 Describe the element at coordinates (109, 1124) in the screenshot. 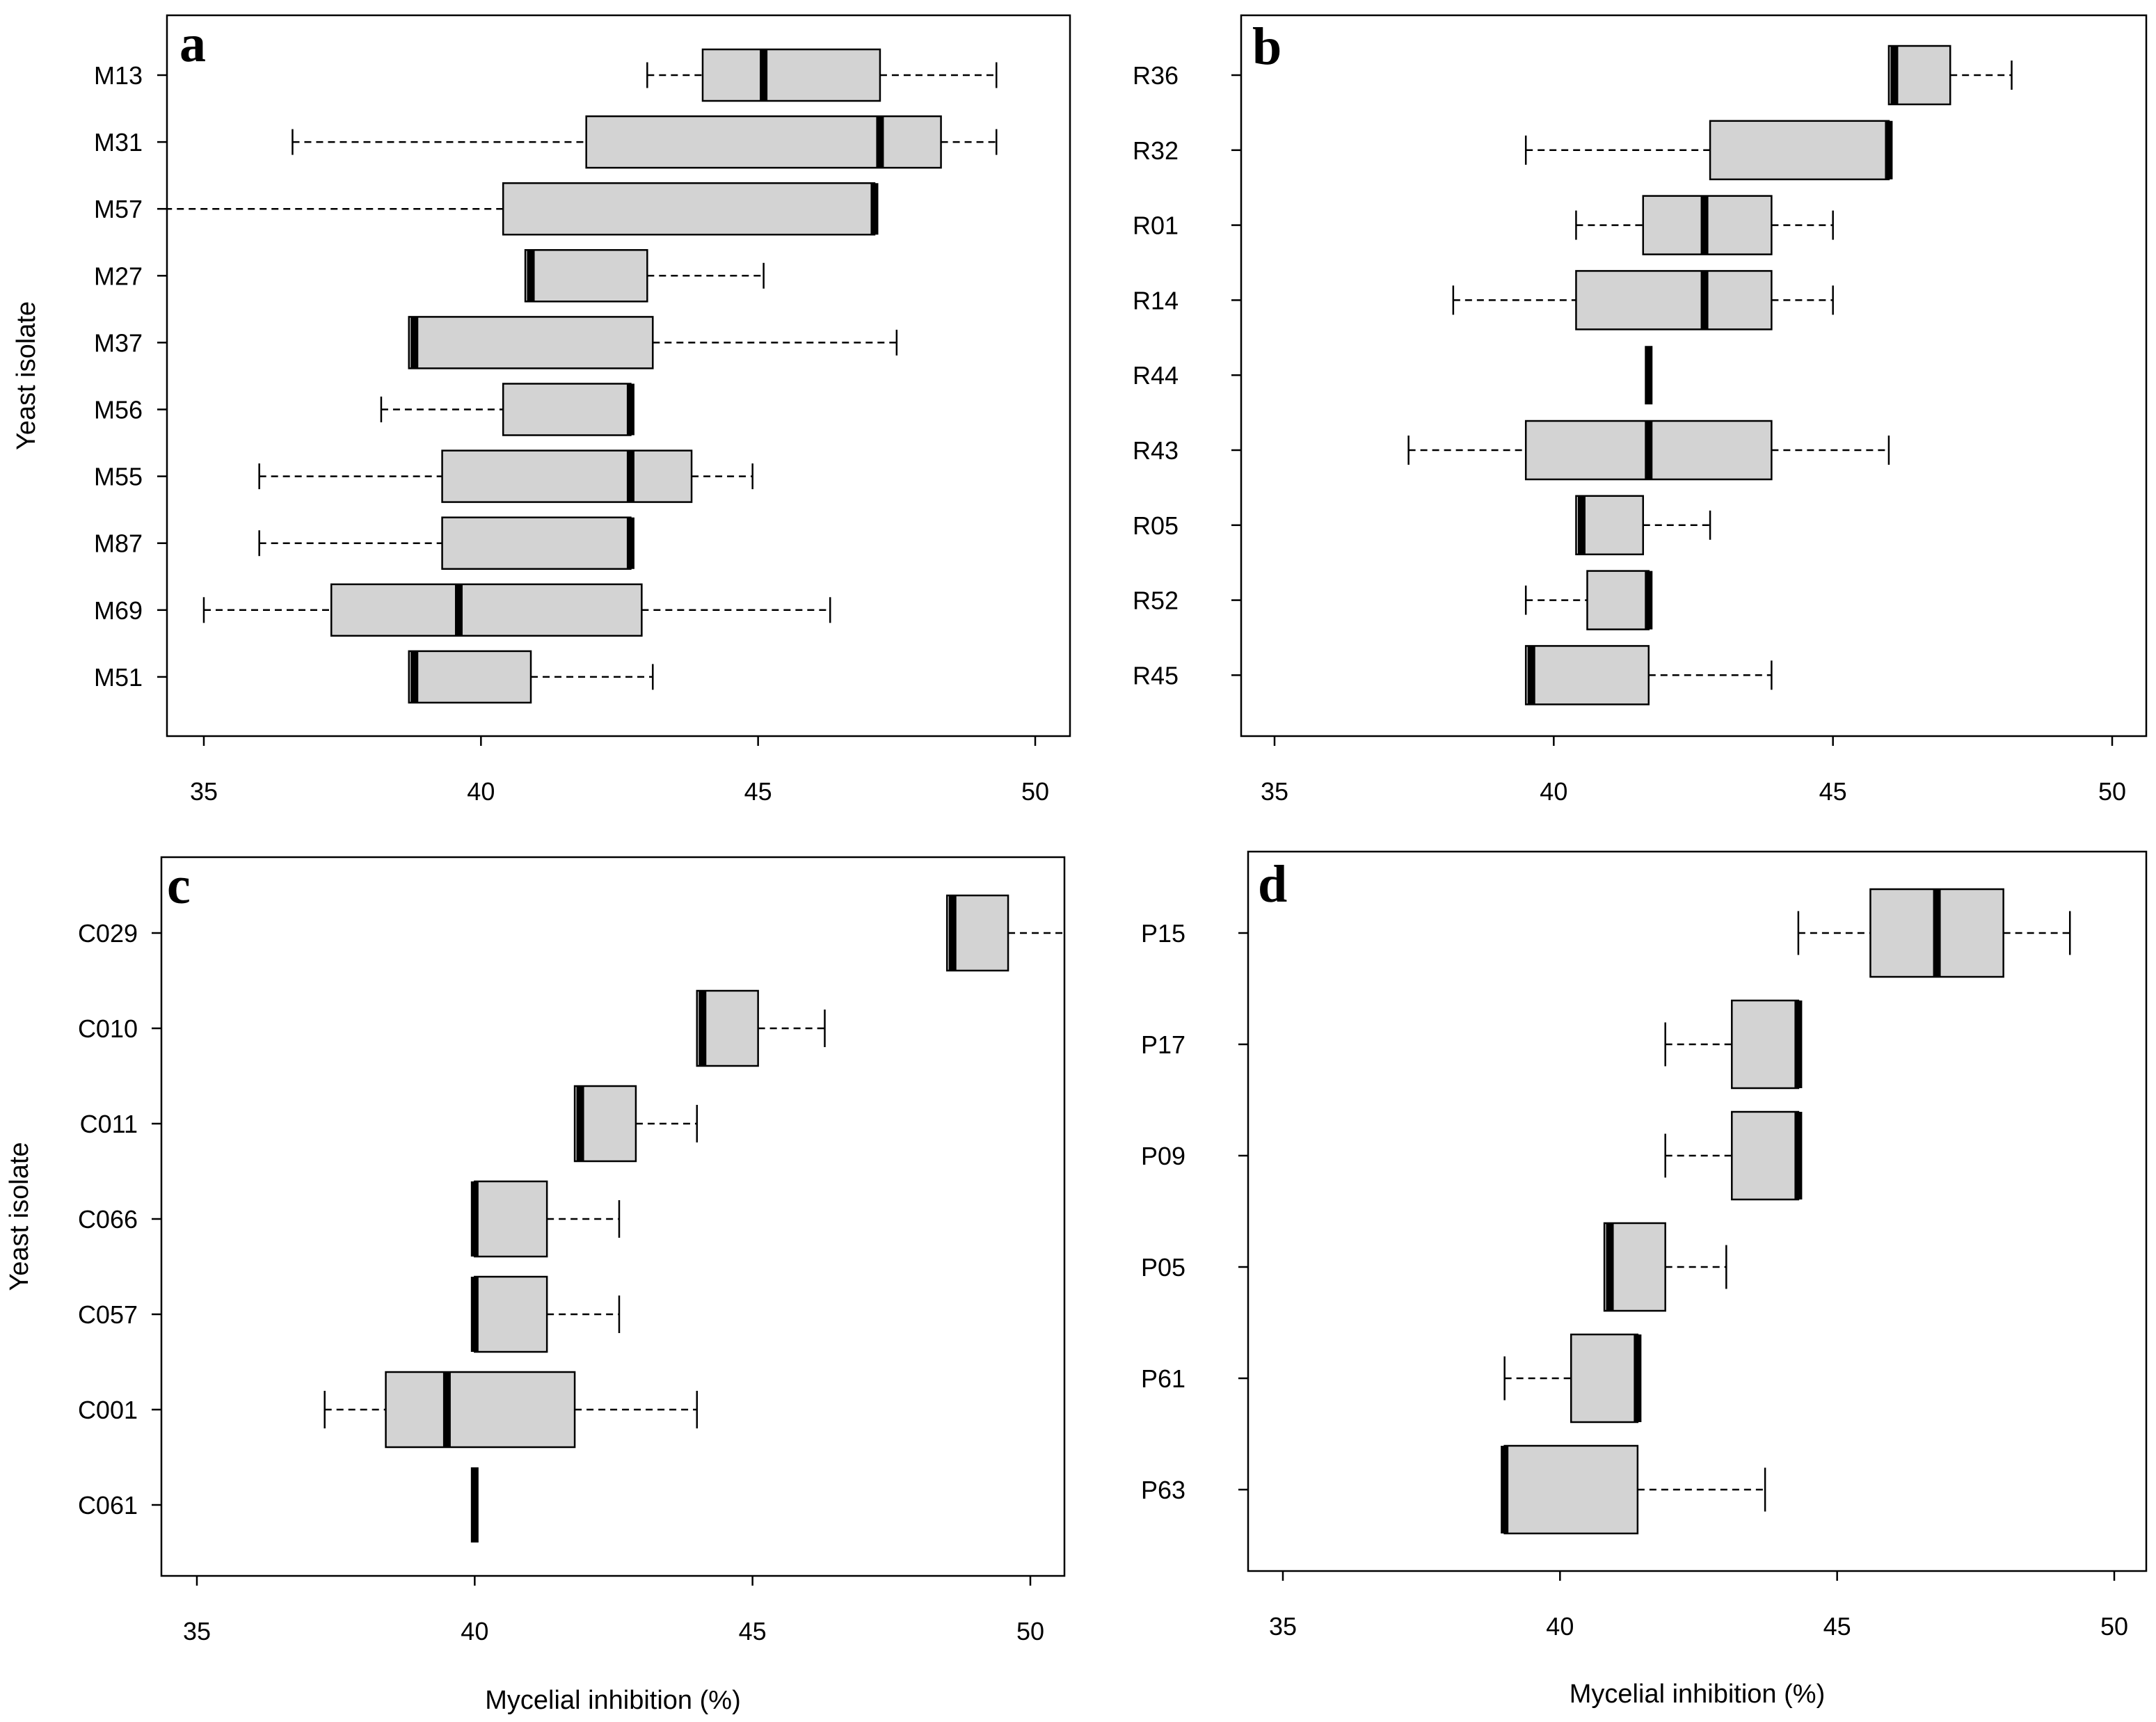

I see `category-label: C011` at that location.